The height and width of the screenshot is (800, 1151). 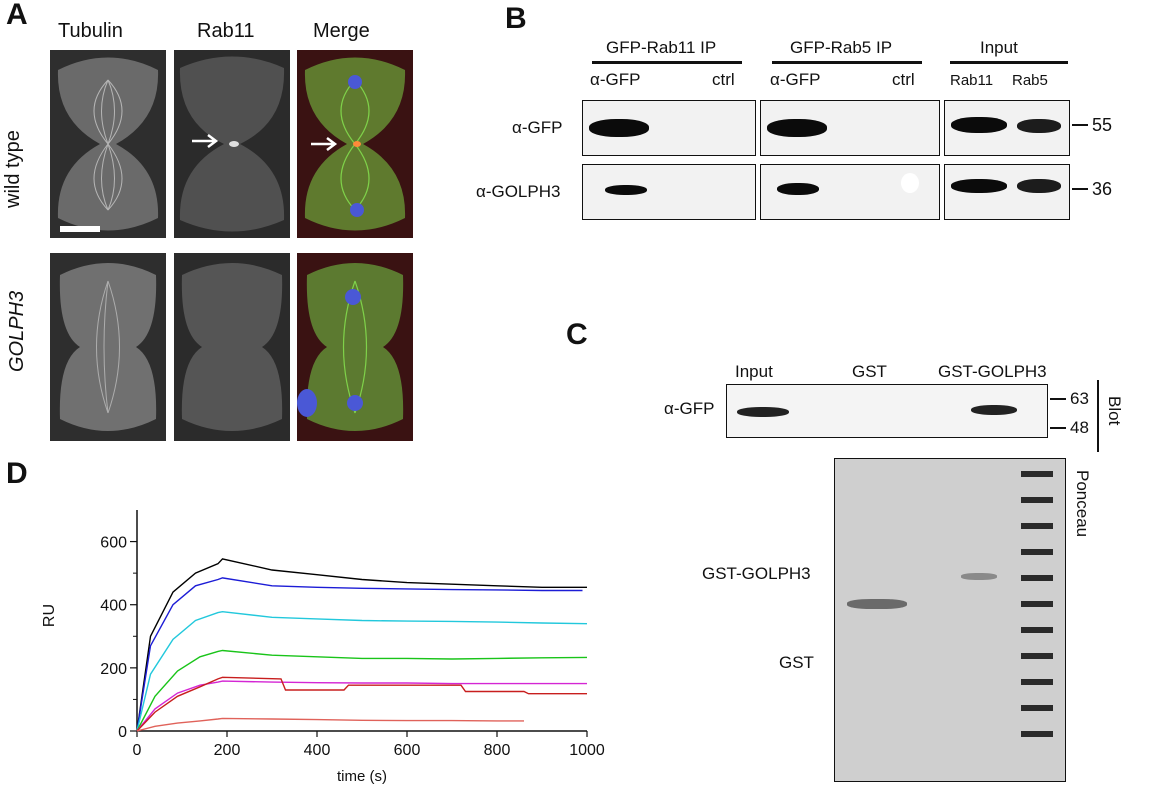 What do you see at coordinates (877, 604) in the screenshot?
I see `gel-band-gst` at bounding box center [877, 604].